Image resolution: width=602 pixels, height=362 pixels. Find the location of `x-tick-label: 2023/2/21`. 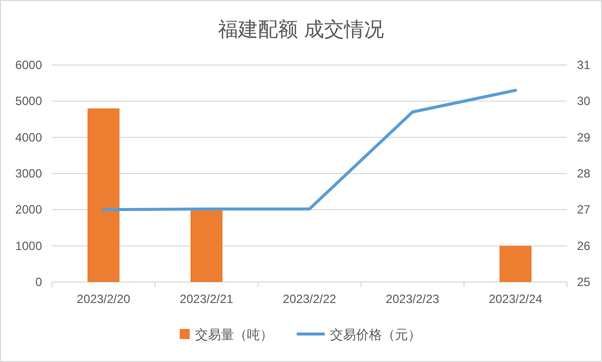

x-tick-label: 2023/2/21 is located at coordinates (207, 299).